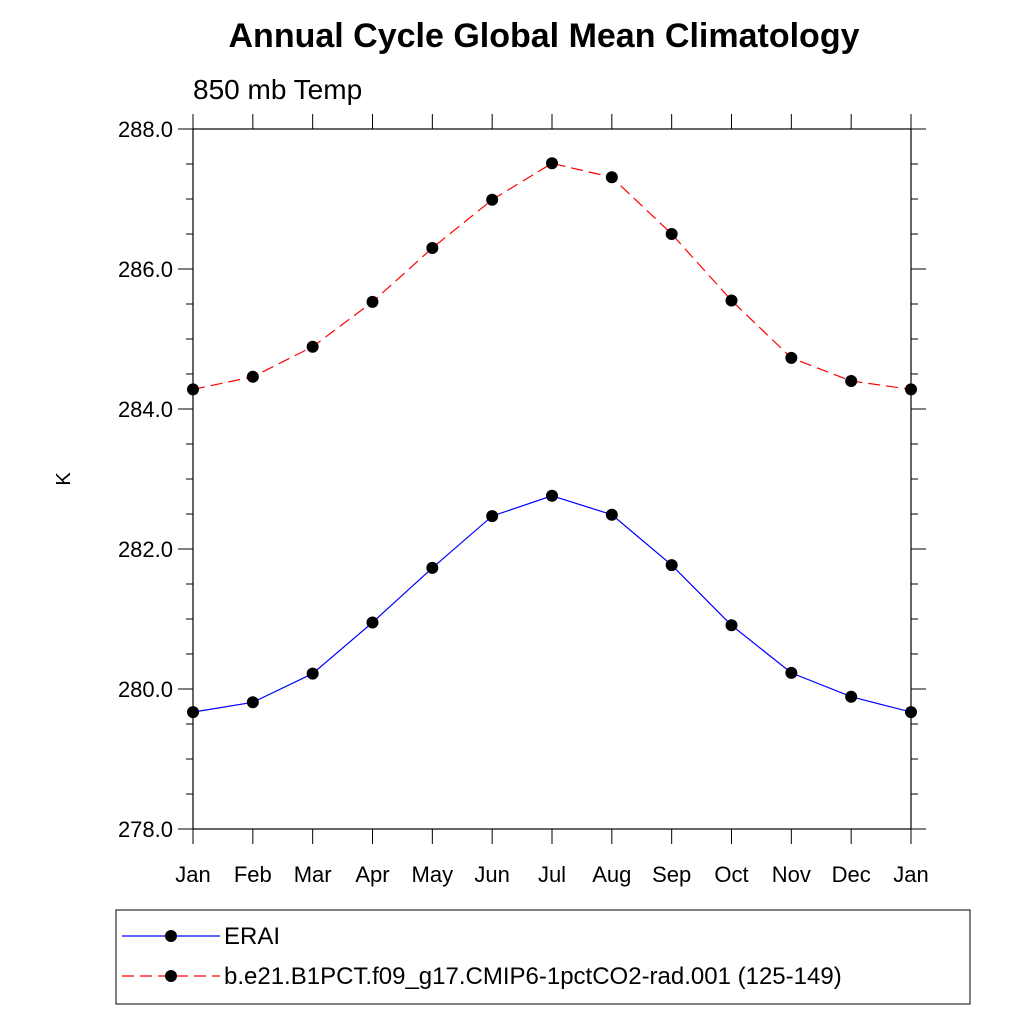 The width and height of the screenshot is (1024, 1024). Describe the element at coordinates (277, 89) in the screenshot. I see `chart-subtitle: 850 mb Temp` at that location.